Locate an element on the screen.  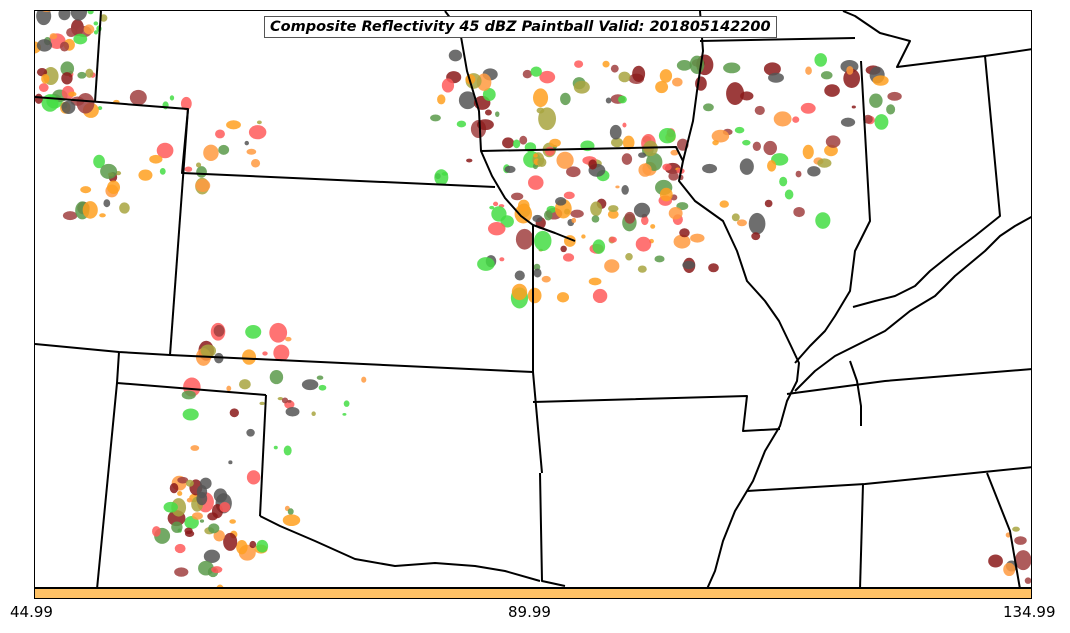
border-ok-ar is located at coordinates (537, 422).